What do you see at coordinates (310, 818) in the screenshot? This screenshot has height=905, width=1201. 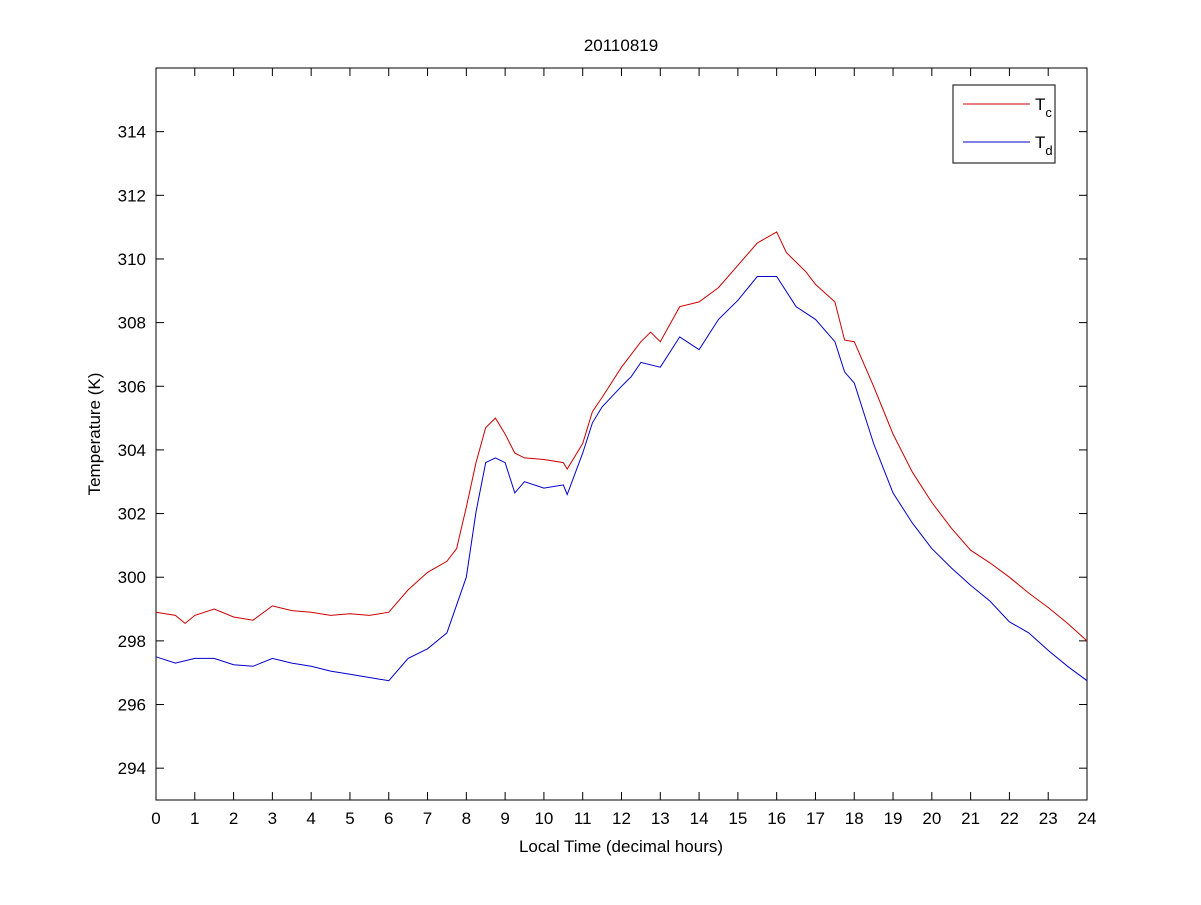 I see `x-tick-label: 4` at bounding box center [310, 818].